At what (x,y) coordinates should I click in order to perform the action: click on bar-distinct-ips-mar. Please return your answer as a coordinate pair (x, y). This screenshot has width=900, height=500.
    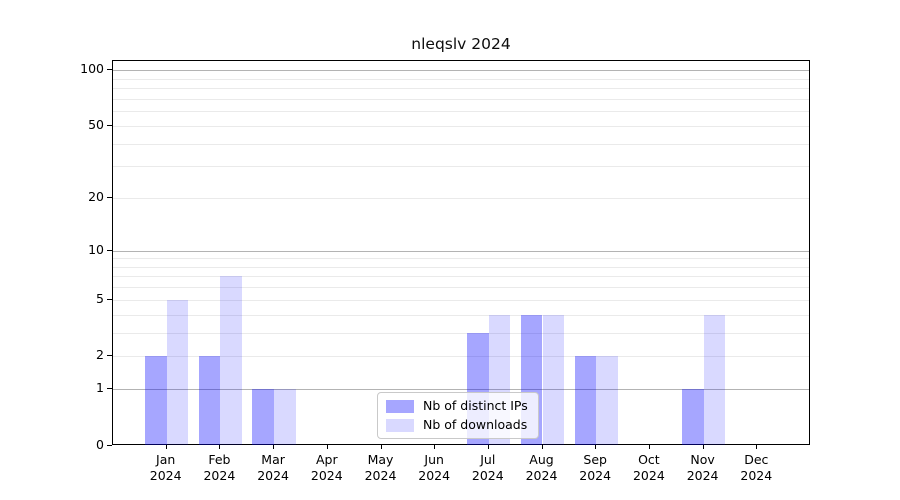
    Looking at the image, I should click on (263, 417).